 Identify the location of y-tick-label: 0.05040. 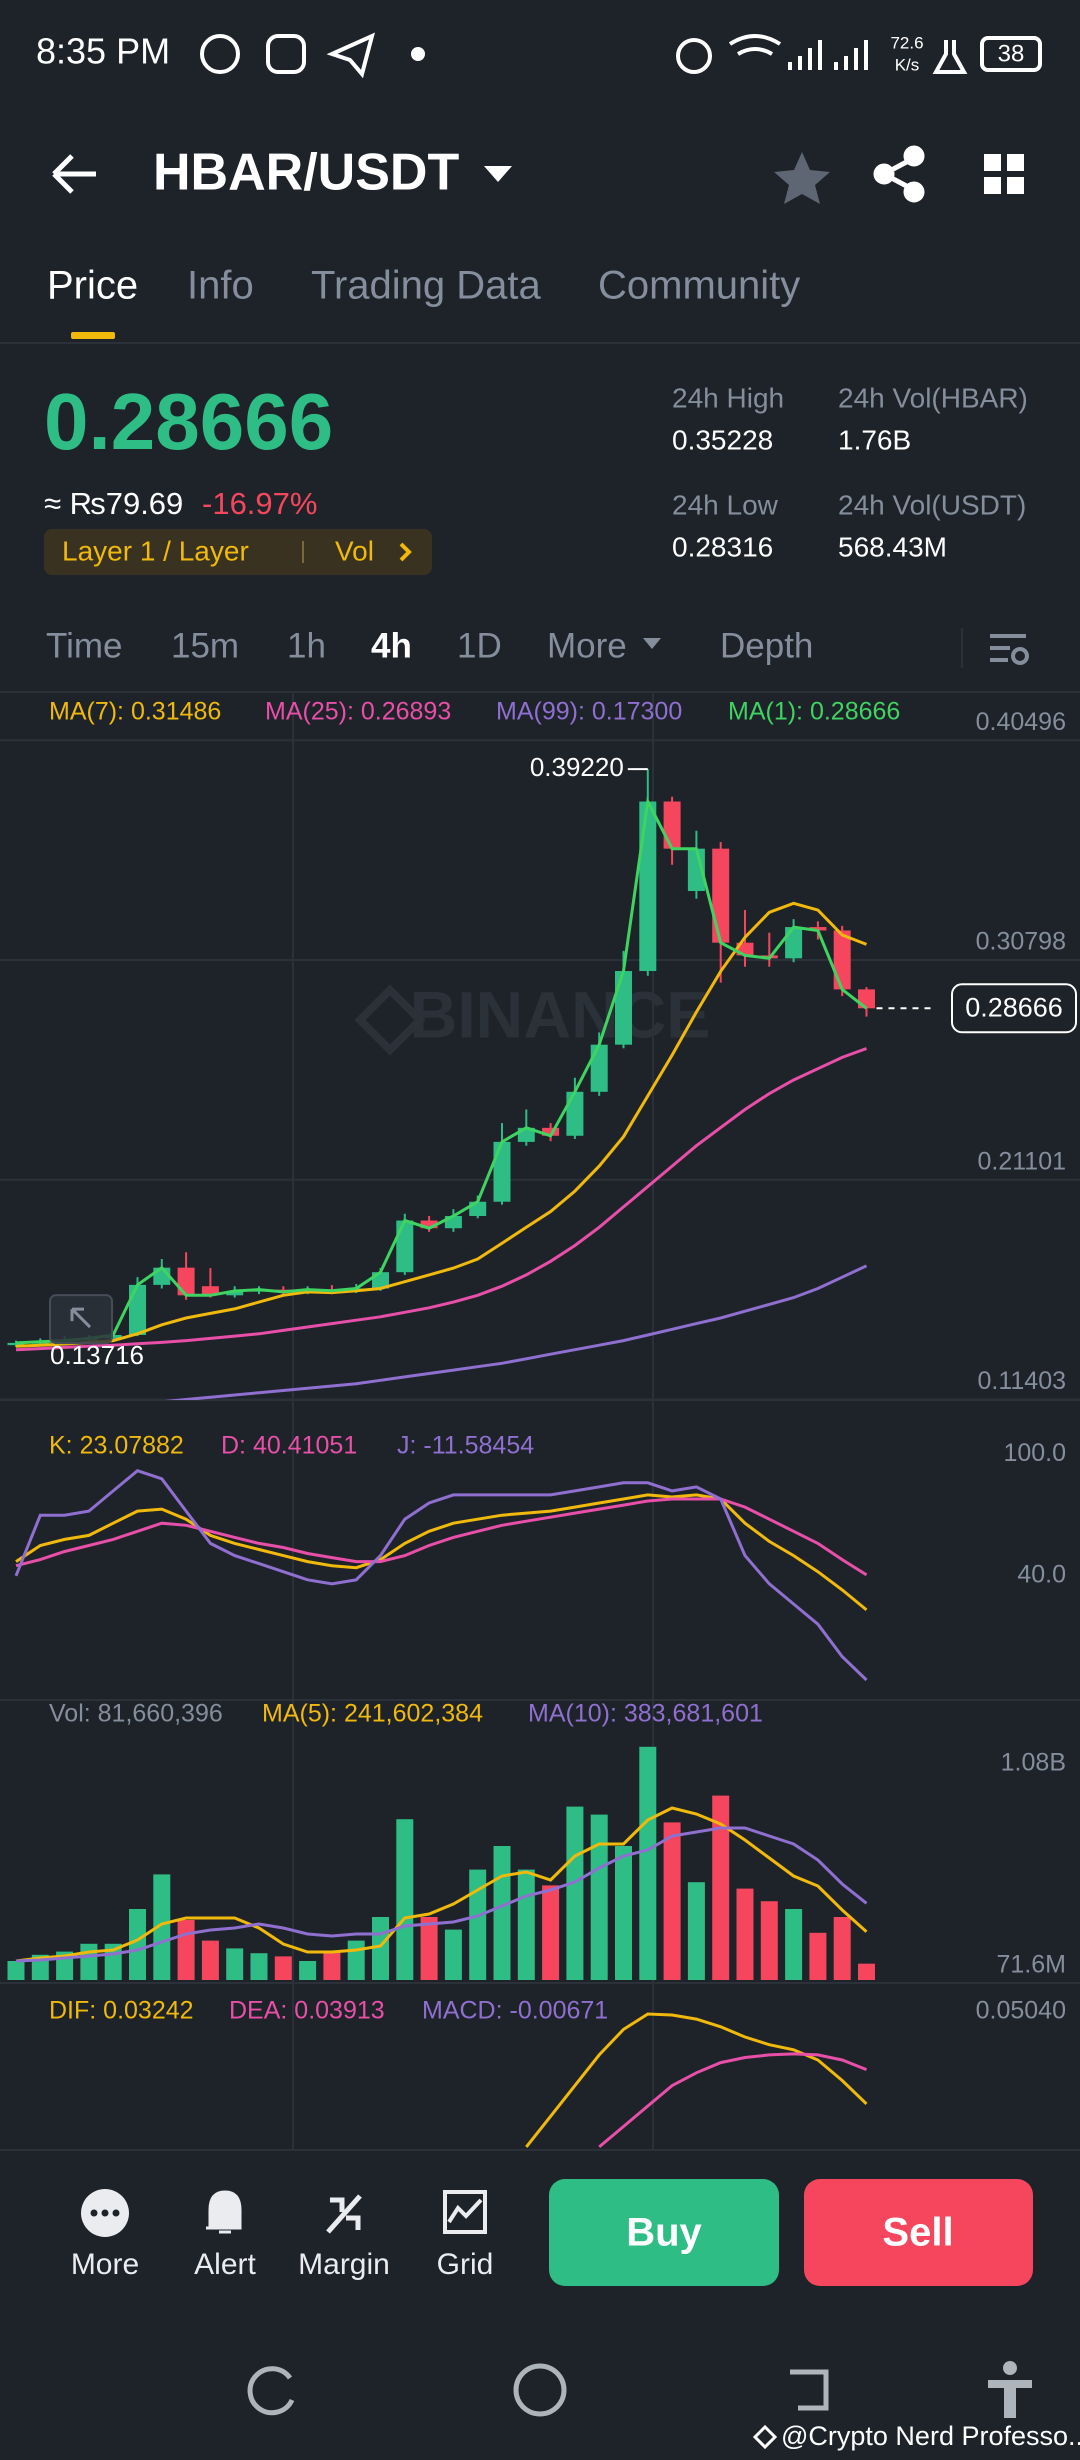
(1021, 2011).